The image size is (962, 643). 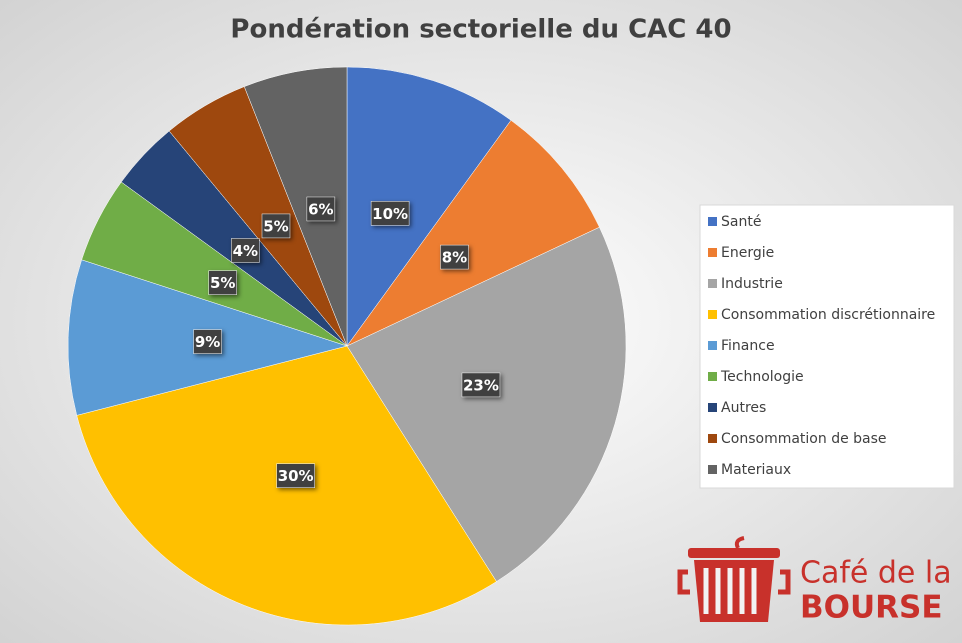 I want to click on data-label: 9%, so click(x=207, y=342).